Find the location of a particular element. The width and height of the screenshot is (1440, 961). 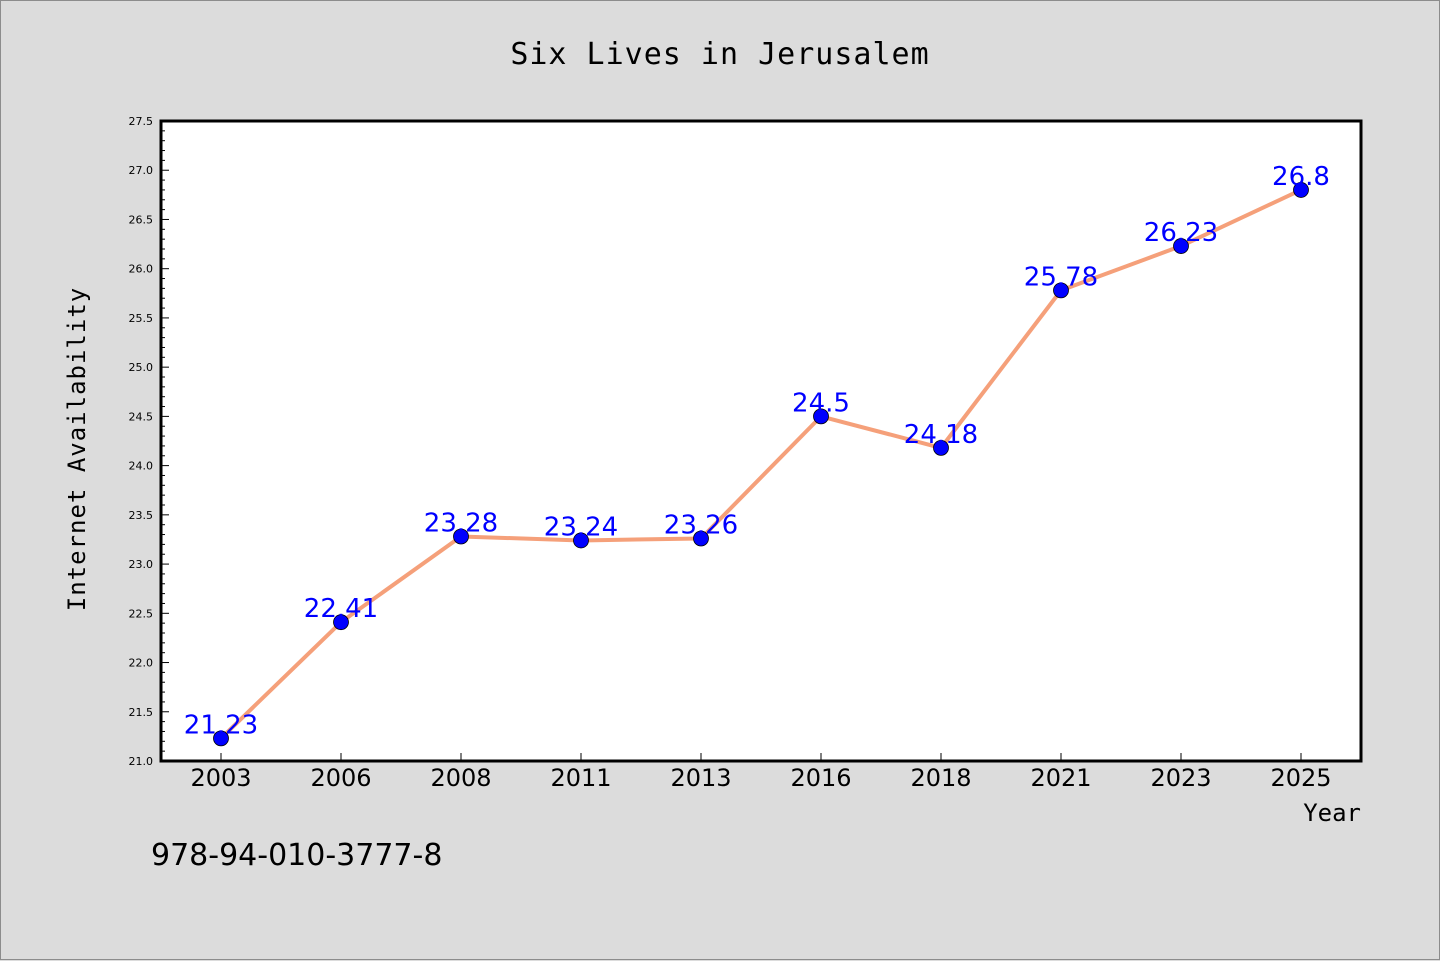

data-label: 26.8 is located at coordinates (1301, 177).